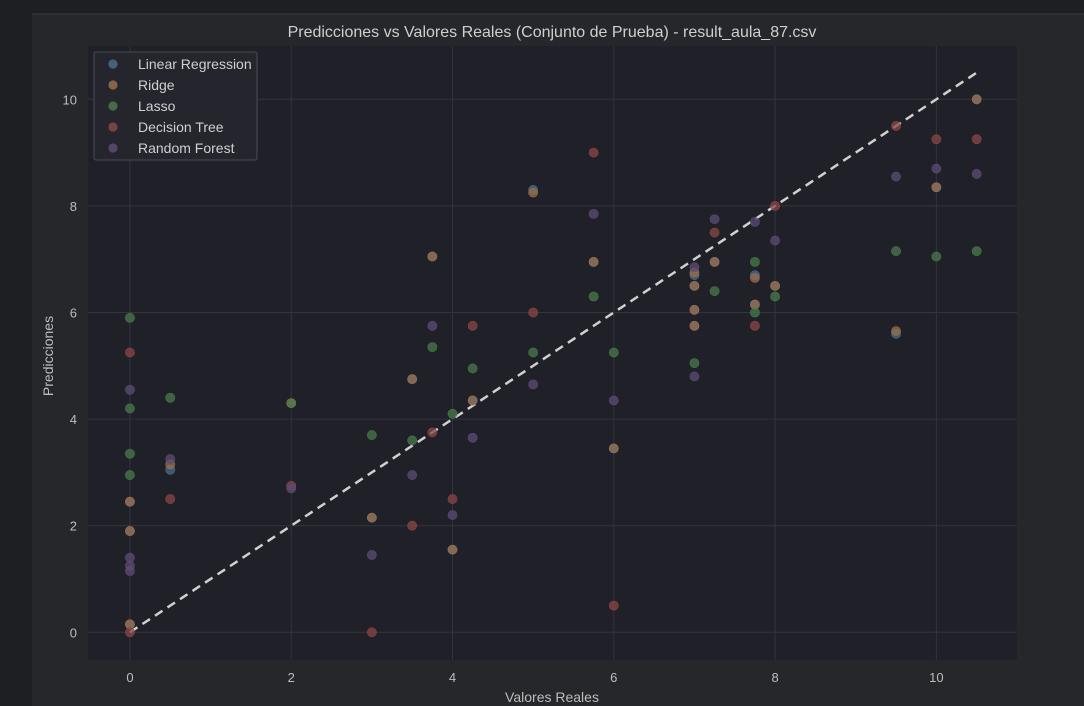 This screenshot has height=706, width=1084. I want to click on legend-box, so click(175, 106).